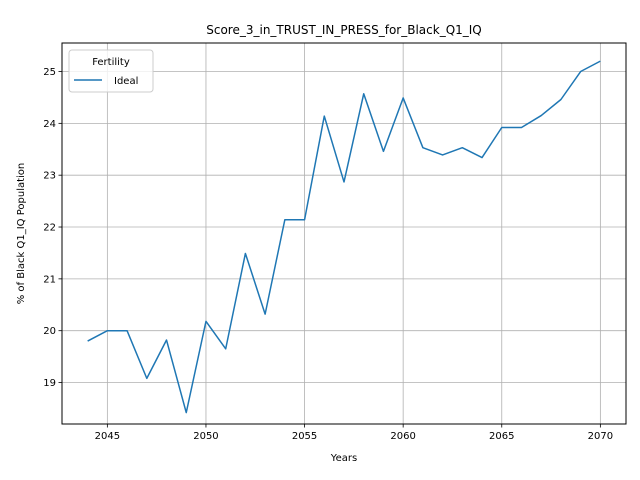 Image resolution: width=640 pixels, height=480 pixels. I want to click on x-axis-ticks: 2045 2050 2055 2060 2065 2070, so click(354, 433).